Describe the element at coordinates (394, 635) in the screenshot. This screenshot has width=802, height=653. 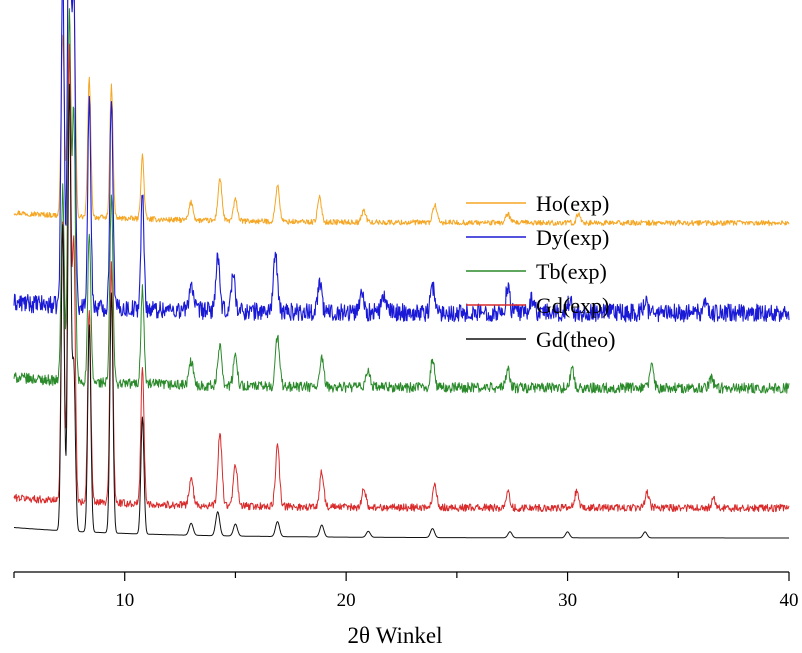
I see `x-axis-title: 2θ Winkel` at that location.